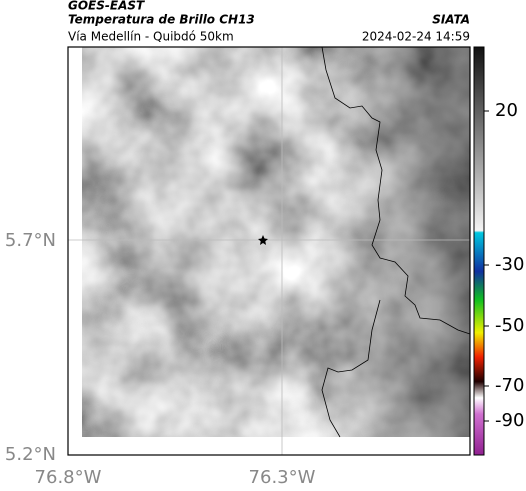 This screenshot has width=526, height=491. What do you see at coordinates (509, 385) in the screenshot?
I see `colorbar-tick-label: -70` at bounding box center [509, 385].